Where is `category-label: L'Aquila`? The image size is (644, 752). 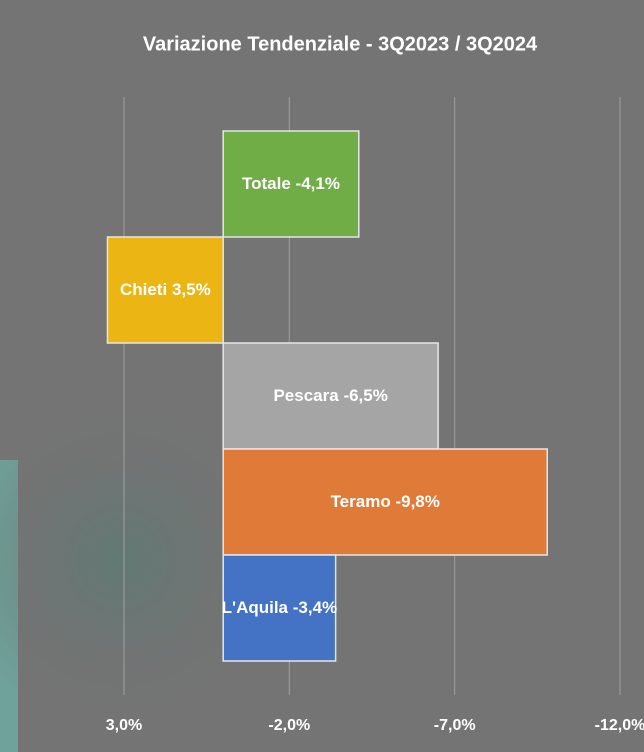 category-label: L'Aquila is located at coordinates (255, 607).